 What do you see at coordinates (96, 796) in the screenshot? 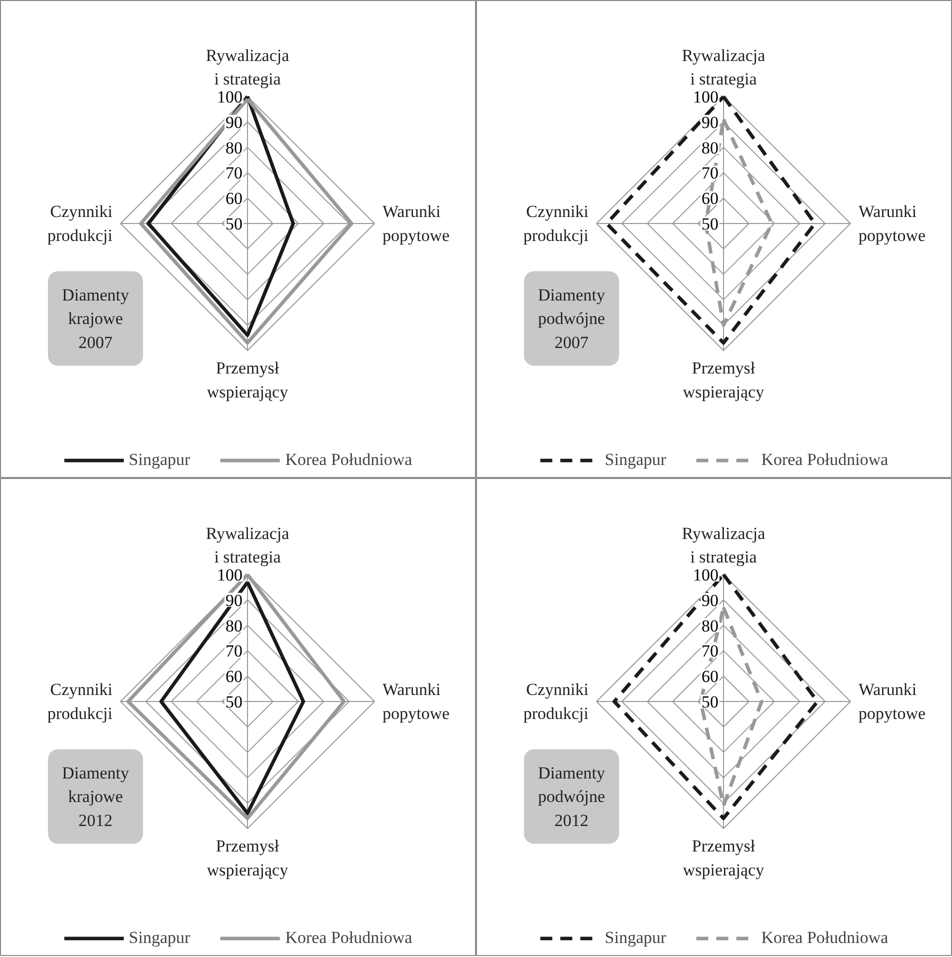
I see `text: Diamenty krajowe 2012` at bounding box center [96, 796].